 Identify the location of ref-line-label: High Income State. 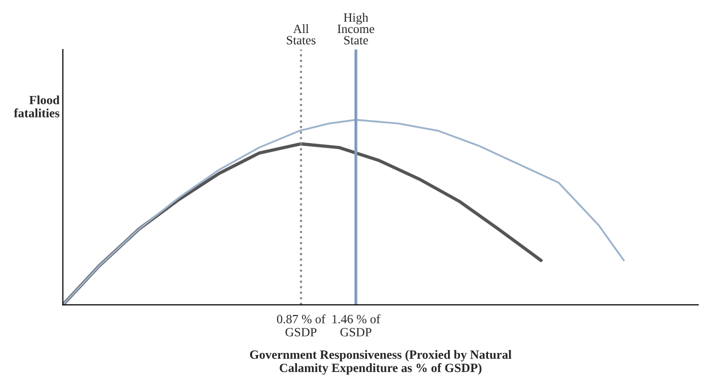
(356, 28).